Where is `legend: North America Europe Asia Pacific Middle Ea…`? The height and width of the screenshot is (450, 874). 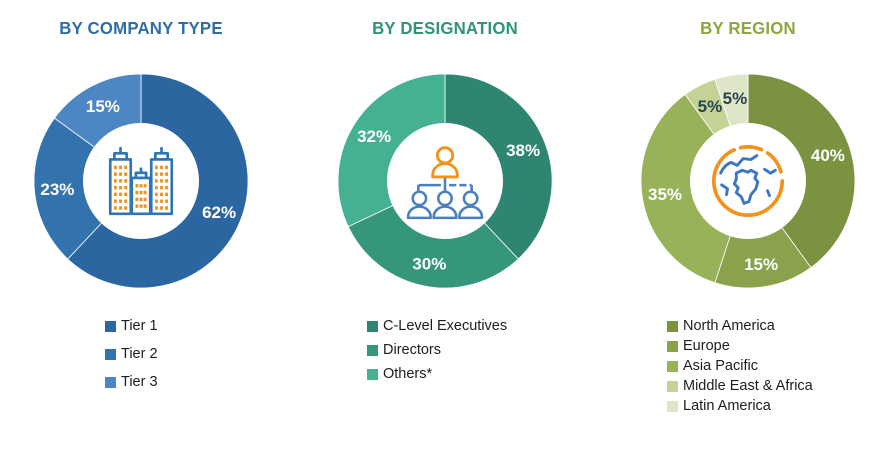 legend: North America Europe Asia Pacific Middle Ea… is located at coordinates (770, 366).